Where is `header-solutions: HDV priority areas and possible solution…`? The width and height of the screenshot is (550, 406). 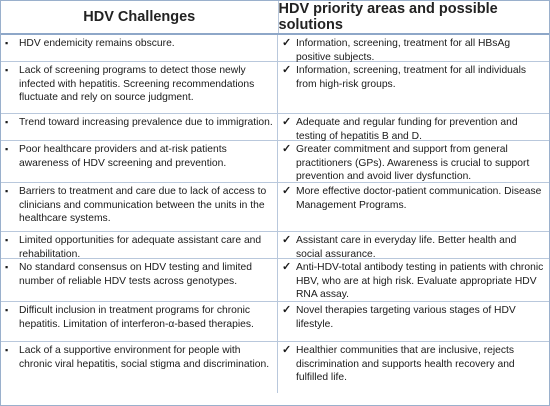 header-solutions: HDV priority areas and possible solution… is located at coordinates (388, 17).